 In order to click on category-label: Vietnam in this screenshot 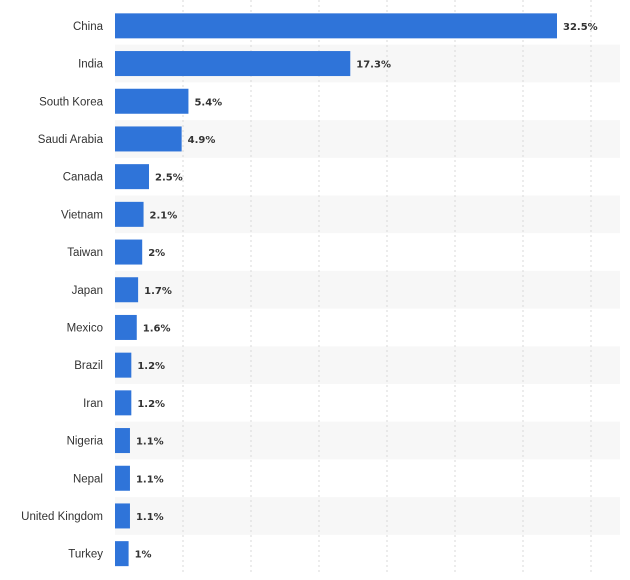, I will do `click(82, 215)`.